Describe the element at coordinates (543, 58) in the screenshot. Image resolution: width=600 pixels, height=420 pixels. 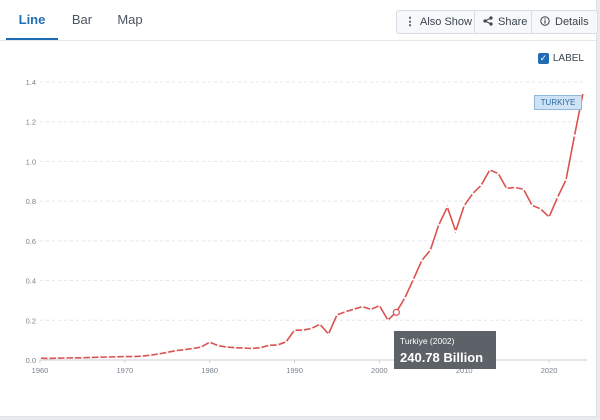
I see `checkbox-checked-icon: ✓` at that location.